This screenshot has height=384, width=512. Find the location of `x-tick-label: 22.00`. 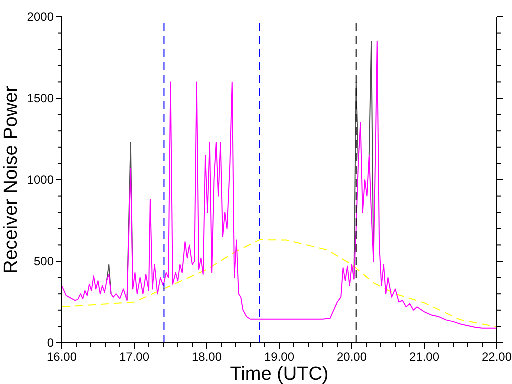

x-tick-label: 22.00 is located at coordinates (497, 357).